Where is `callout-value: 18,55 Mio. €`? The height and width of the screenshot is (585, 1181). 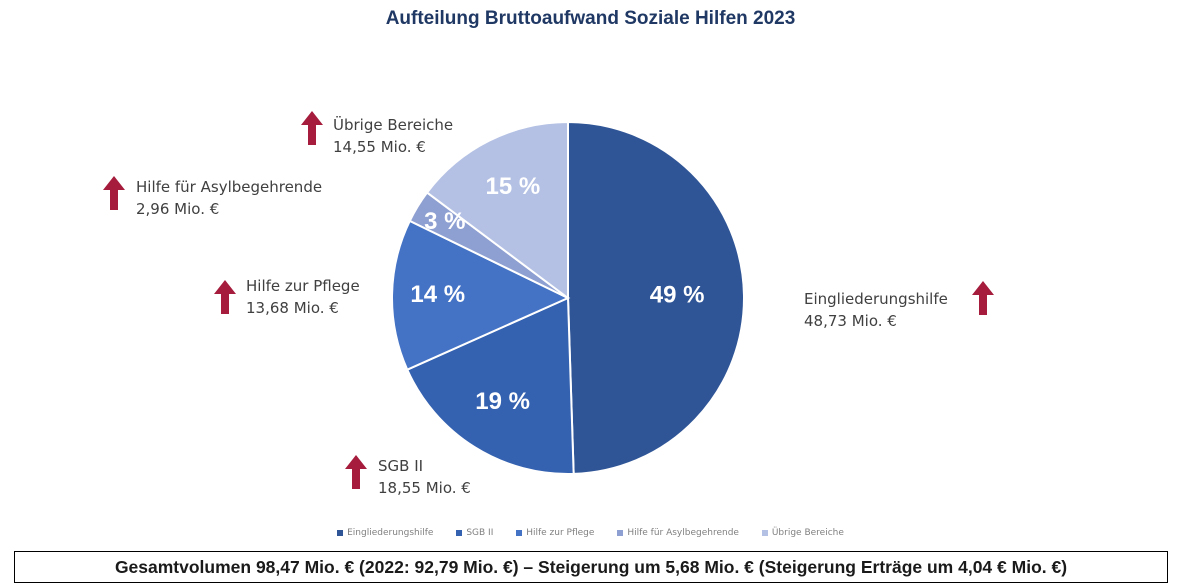
callout-value: 18,55 Mio. € is located at coordinates (424, 488).